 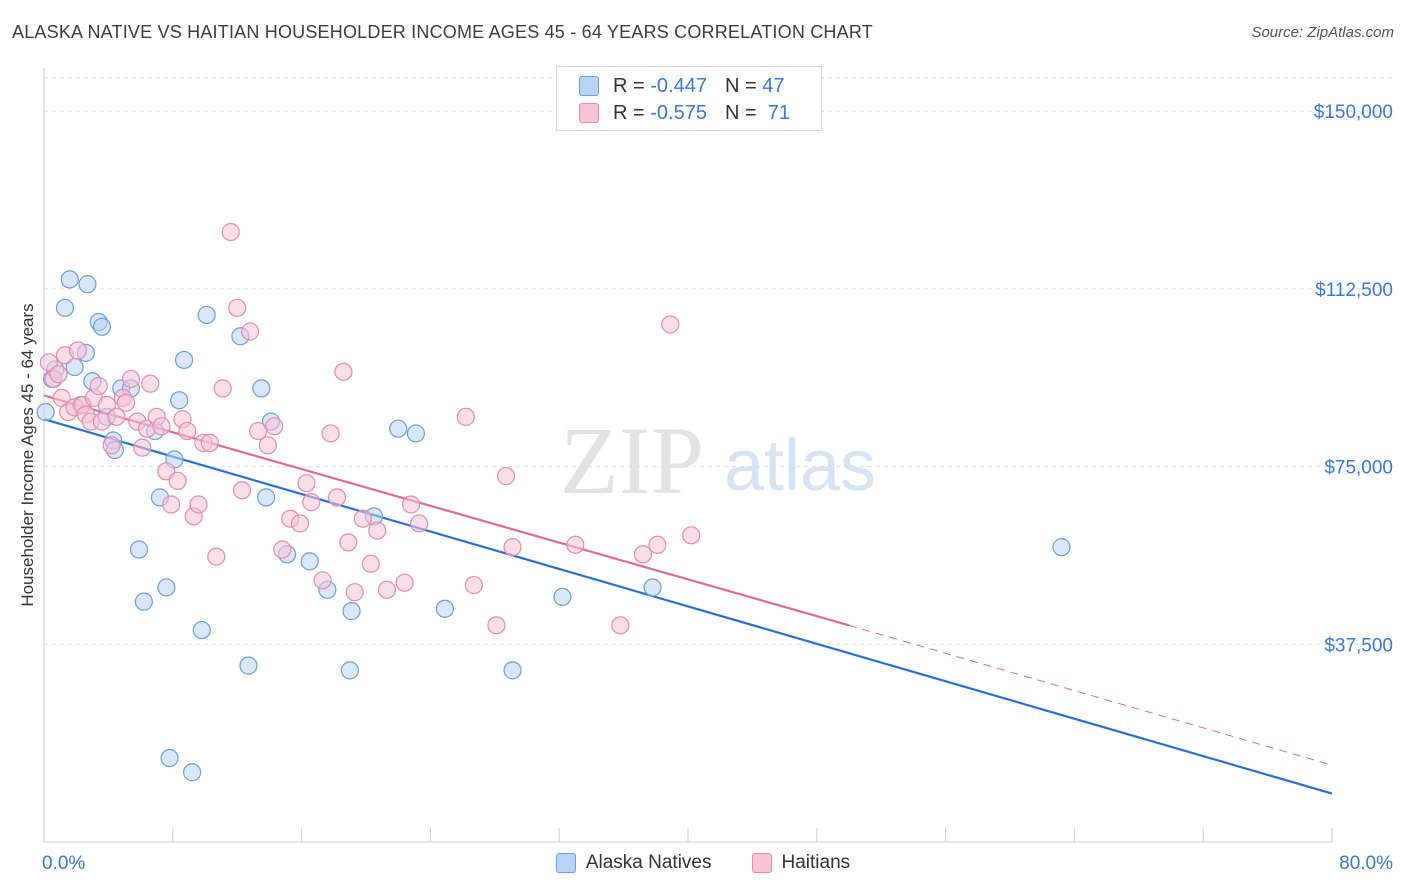 What do you see at coordinates (1358, 468) in the screenshot?
I see `y-tick-label: $75,000` at bounding box center [1358, 468].